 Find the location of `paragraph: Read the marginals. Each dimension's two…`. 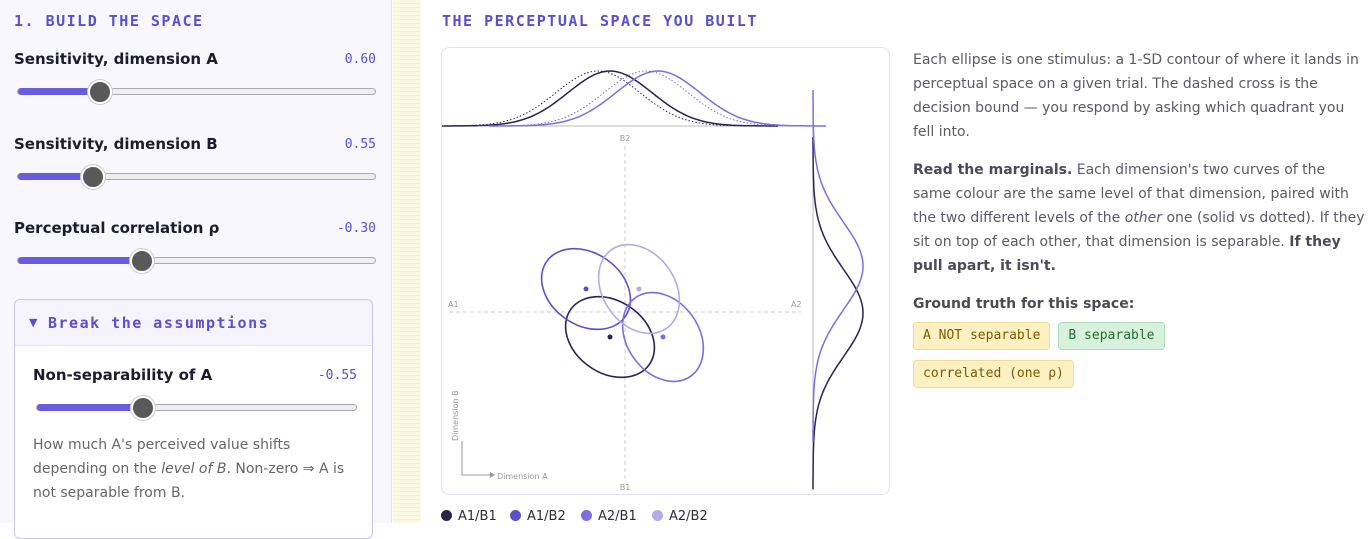

paragraph: Read the marginals. Each dimension's two… is located at coordinates (1139, 218).